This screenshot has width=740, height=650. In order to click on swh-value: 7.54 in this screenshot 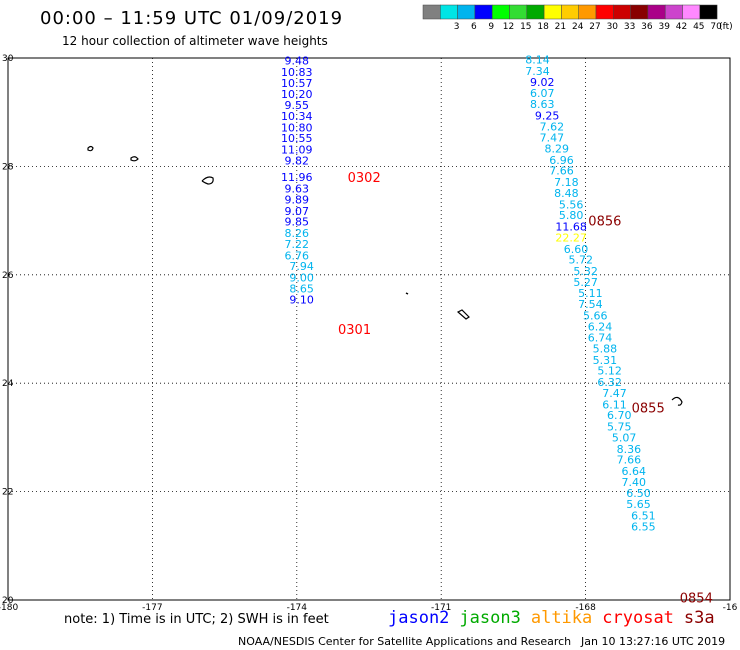, I will do `click(590, 304)`.